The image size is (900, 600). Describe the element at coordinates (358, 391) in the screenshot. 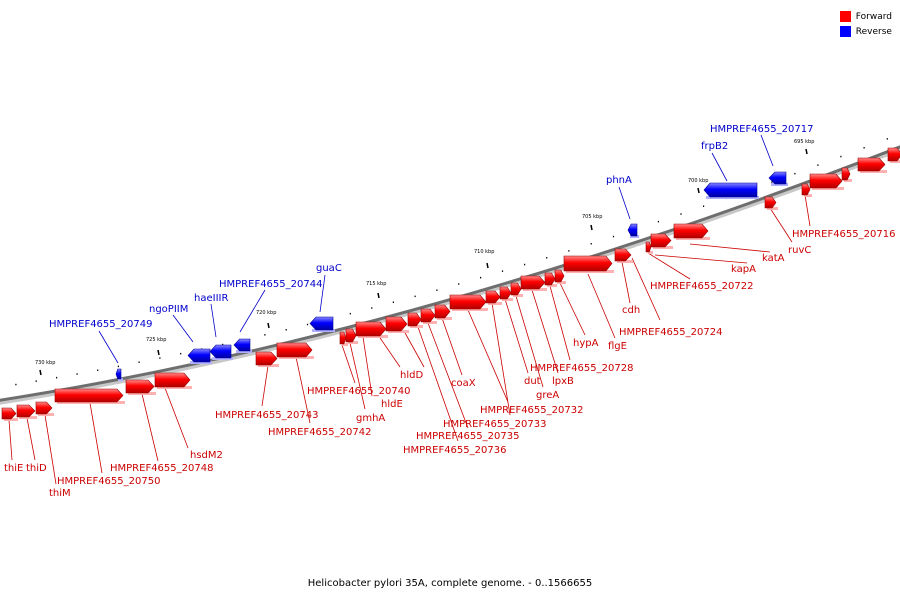

I see `gene-label-forward: HMPREF4655_20740` at that location.